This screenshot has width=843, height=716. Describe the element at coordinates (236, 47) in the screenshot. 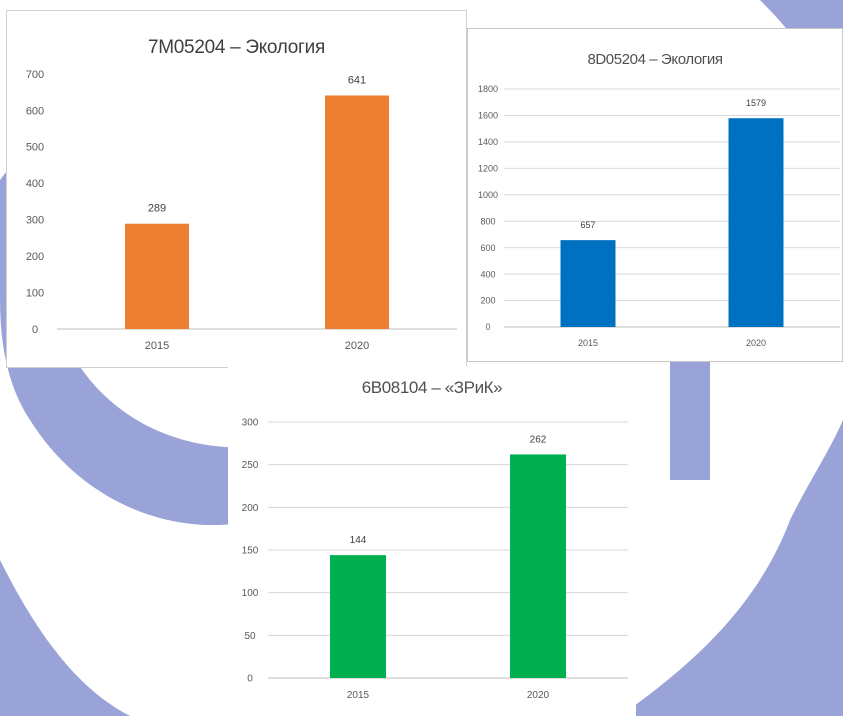

I see `chart-title-7m05204: 7M05204 – Экология` at that location.